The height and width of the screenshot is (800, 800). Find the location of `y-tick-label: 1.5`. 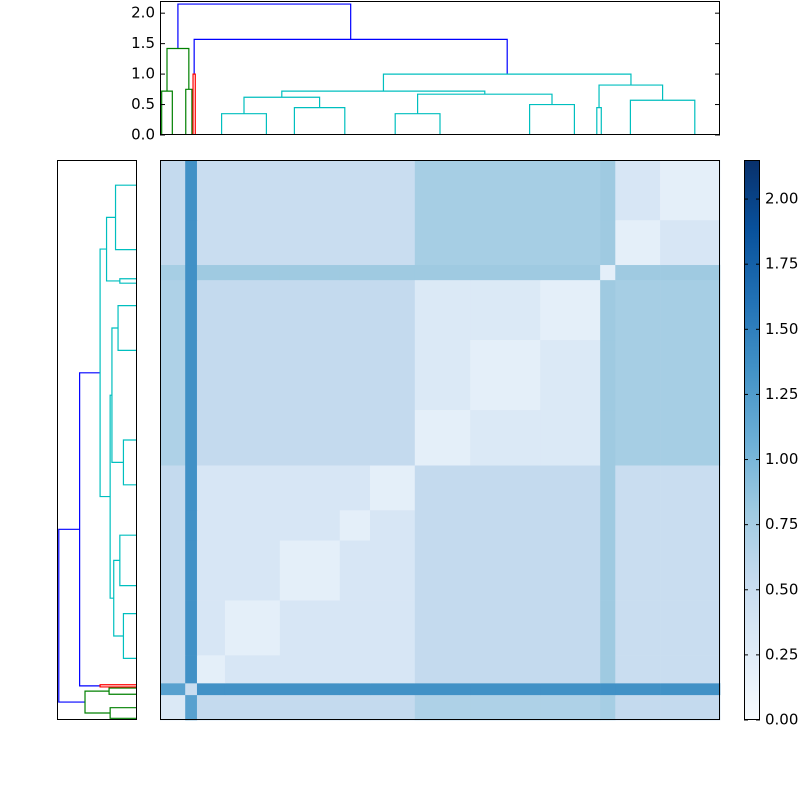

y-tick-label: 1.5 is located at coordinates (143, 43).